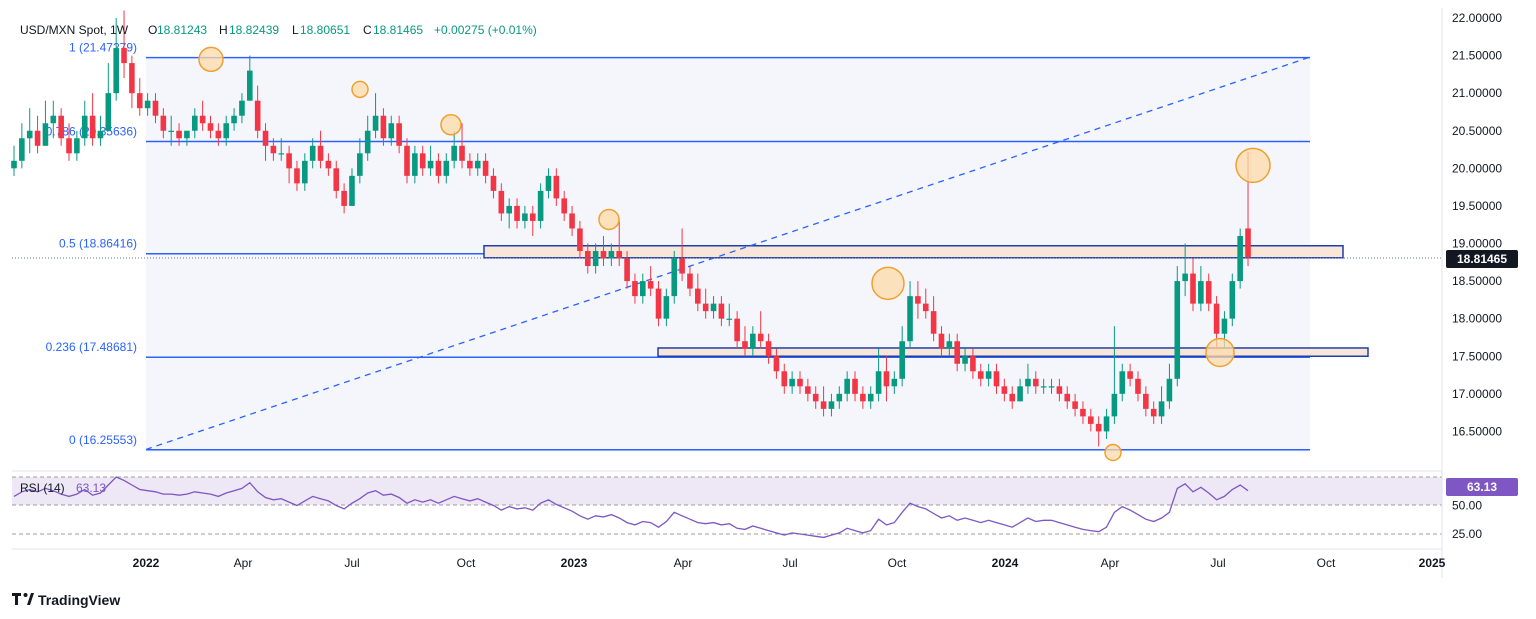 Image resolution: width=1536 pixels, height=619 pixels. What do you see at coordinates (16, 599) in the screenshot?
I see `logo-mark-t` at bounding box center [16, 599].